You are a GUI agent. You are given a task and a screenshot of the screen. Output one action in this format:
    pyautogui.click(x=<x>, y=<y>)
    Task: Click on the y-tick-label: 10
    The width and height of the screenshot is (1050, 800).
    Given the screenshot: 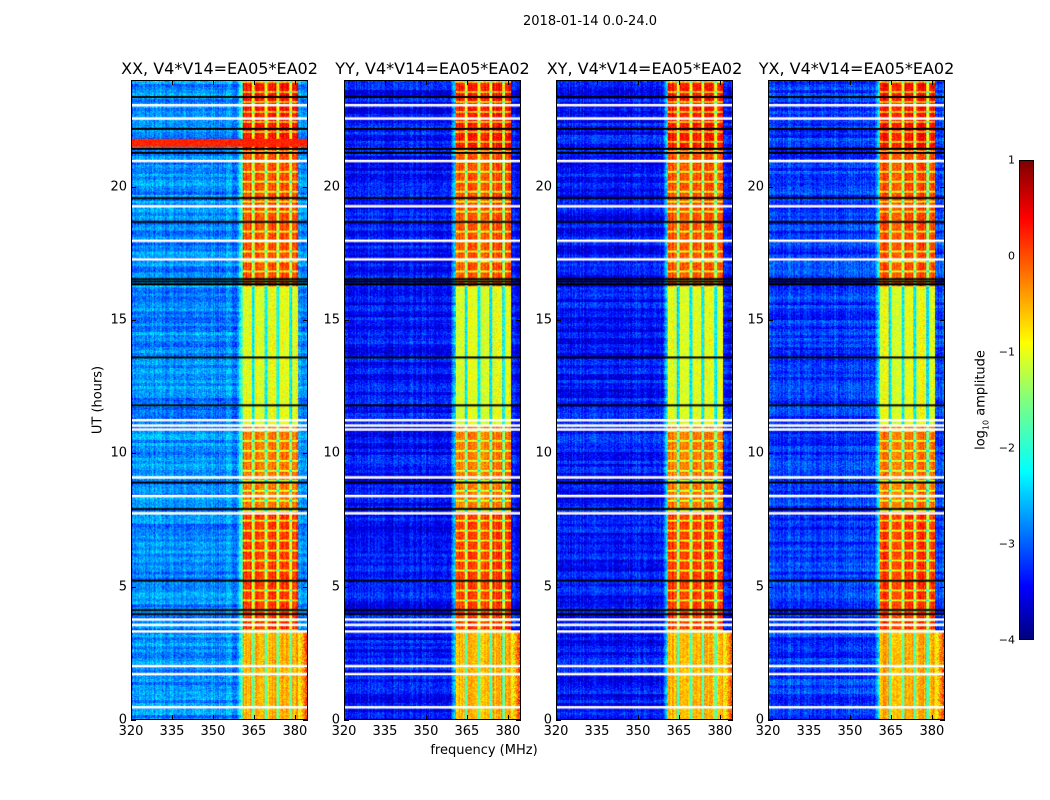 What is the action you would take?
    pyautogui.click(x=755, y=453)
    